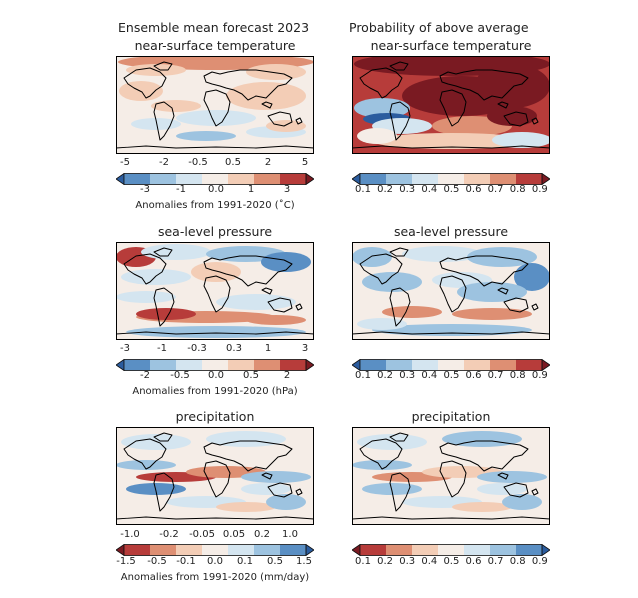 This screenshot has width=638, height=598. I want to click on cb-precip-top-tick: -1.0, so click(130, 534).